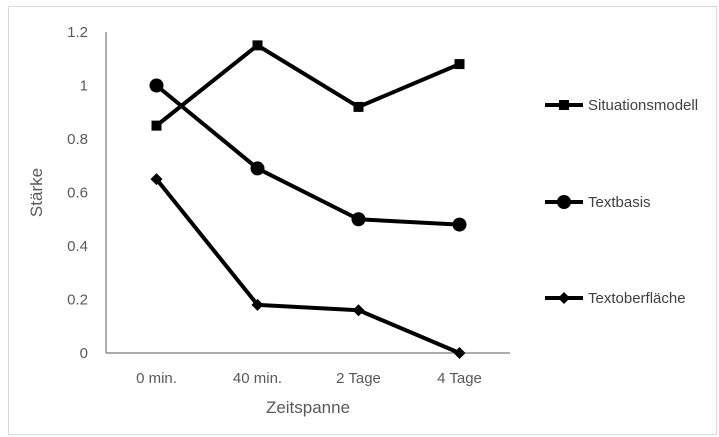 This screenshot has height=437, width=719. What do you see at coordinates (309, 378) in the screenshot?
I see `x-tick-labels: 0 min. 40 min. 2 Tage 4 Tage` at bounding box center [309, 378].